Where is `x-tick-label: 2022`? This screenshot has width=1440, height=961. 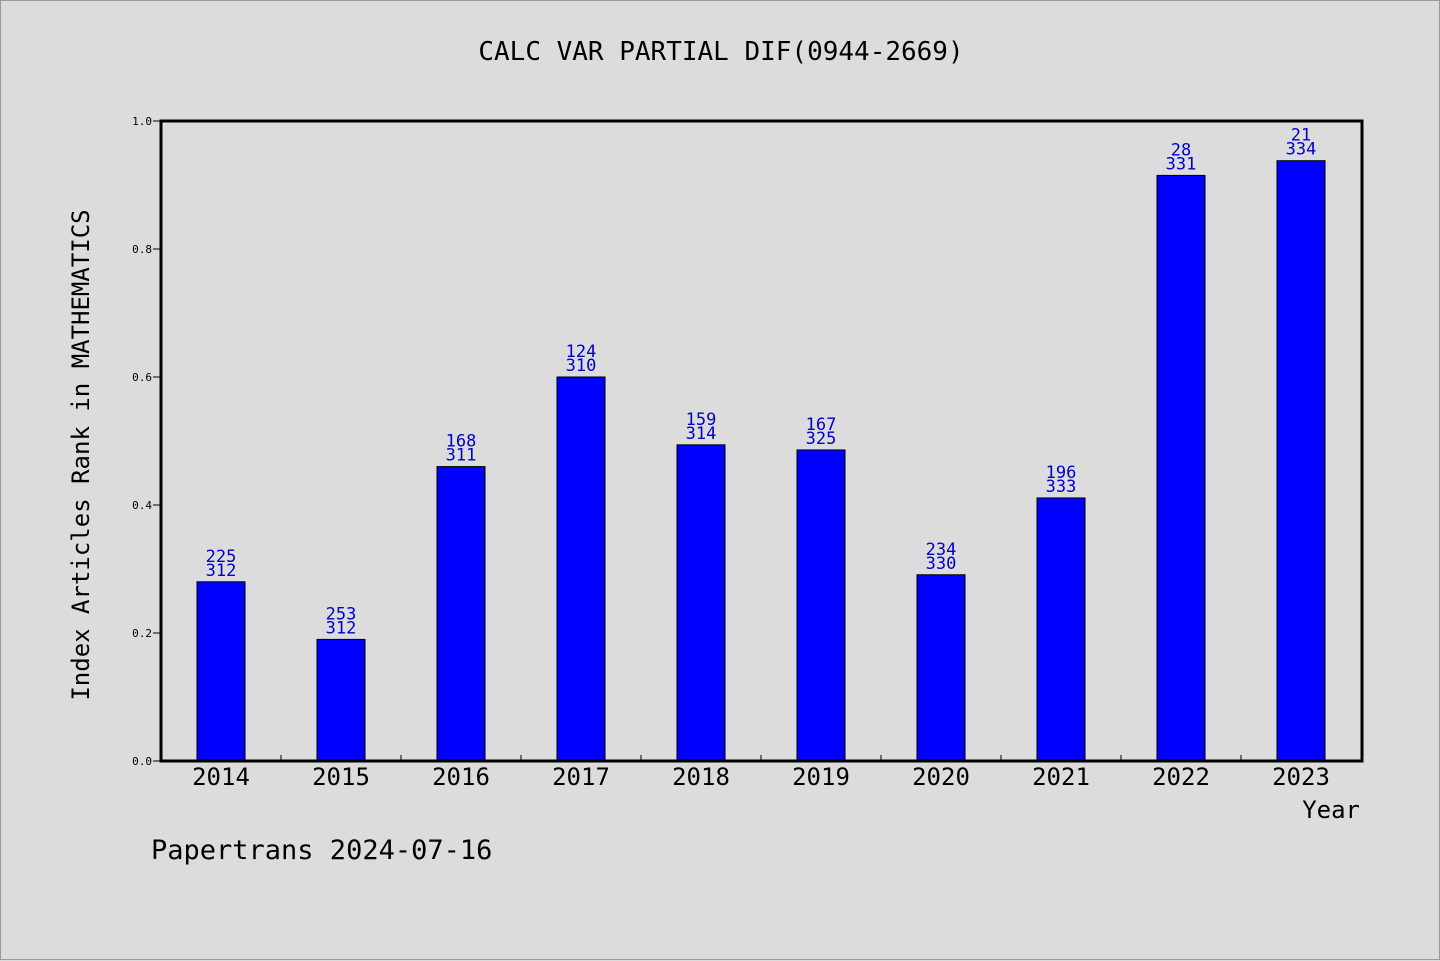 x-tick-label: 2022 is located at coordinates (1181, 777).